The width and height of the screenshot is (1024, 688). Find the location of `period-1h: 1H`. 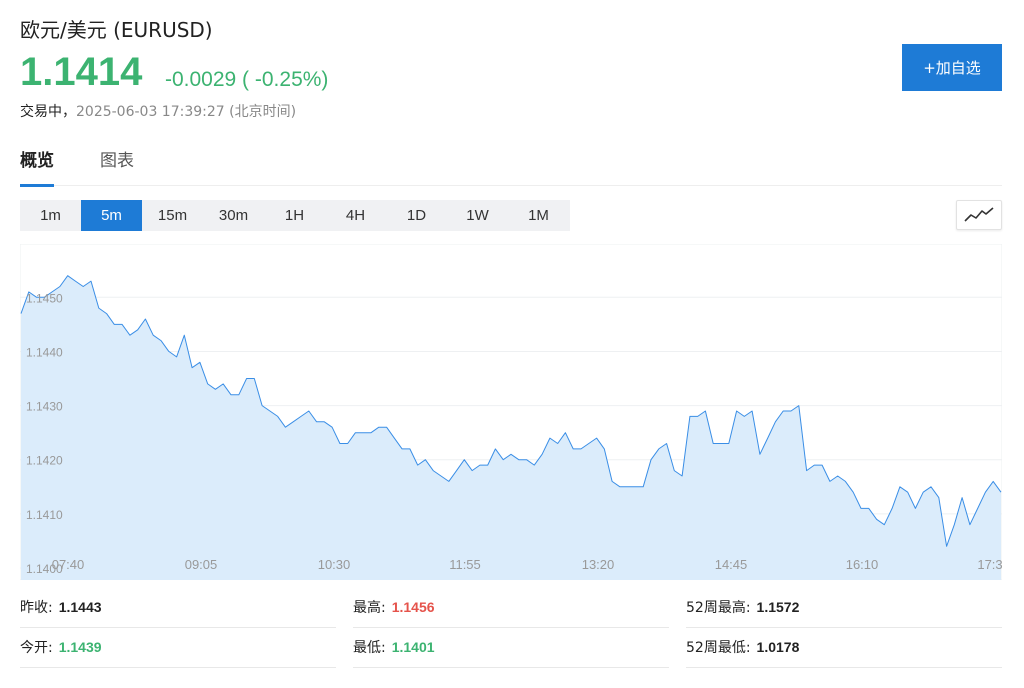

period-1h: 1H is located at coordinates (294, 215).